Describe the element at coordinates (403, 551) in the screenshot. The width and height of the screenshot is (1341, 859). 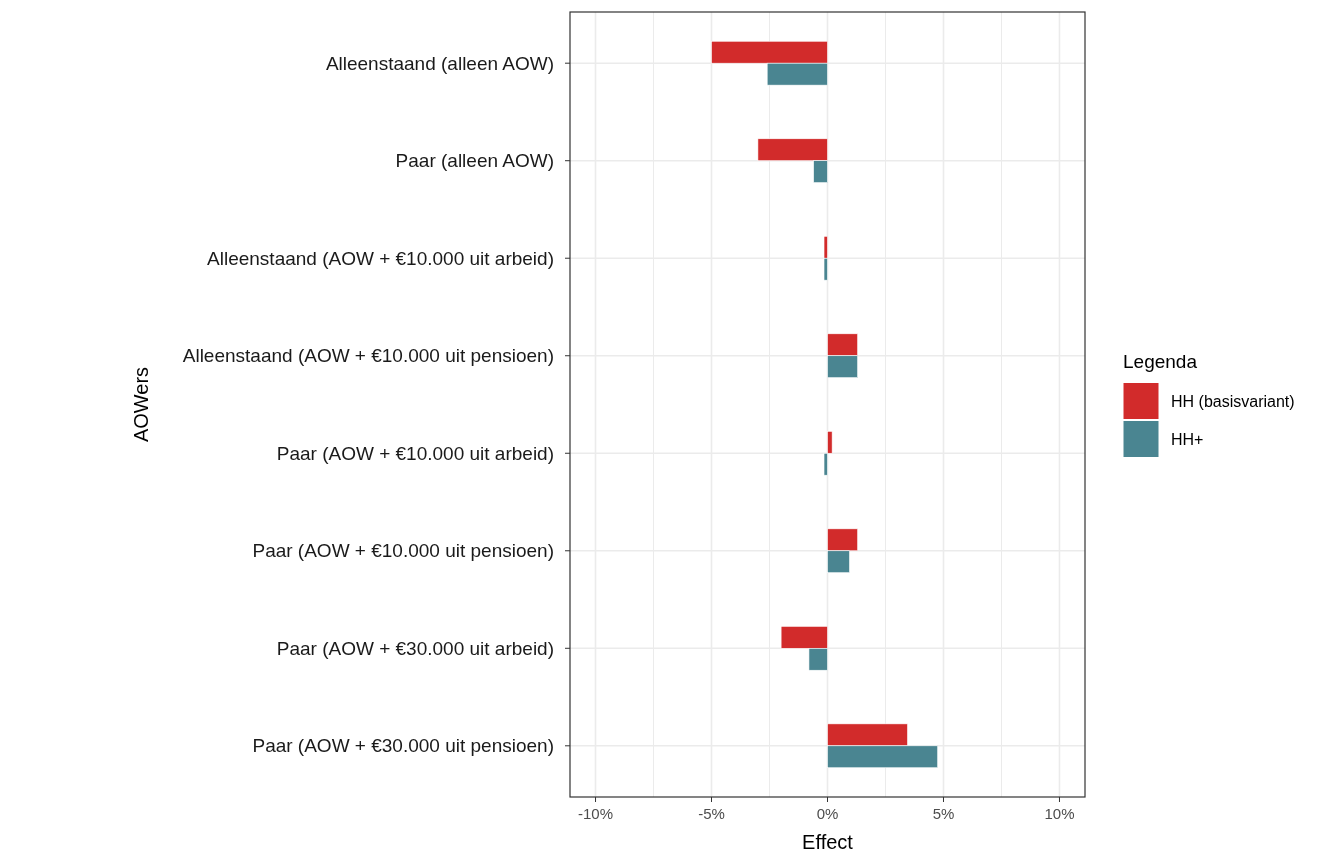
I see `y-tick-label: Paar (AOW + €10.000 uit pensioen)` at that location.